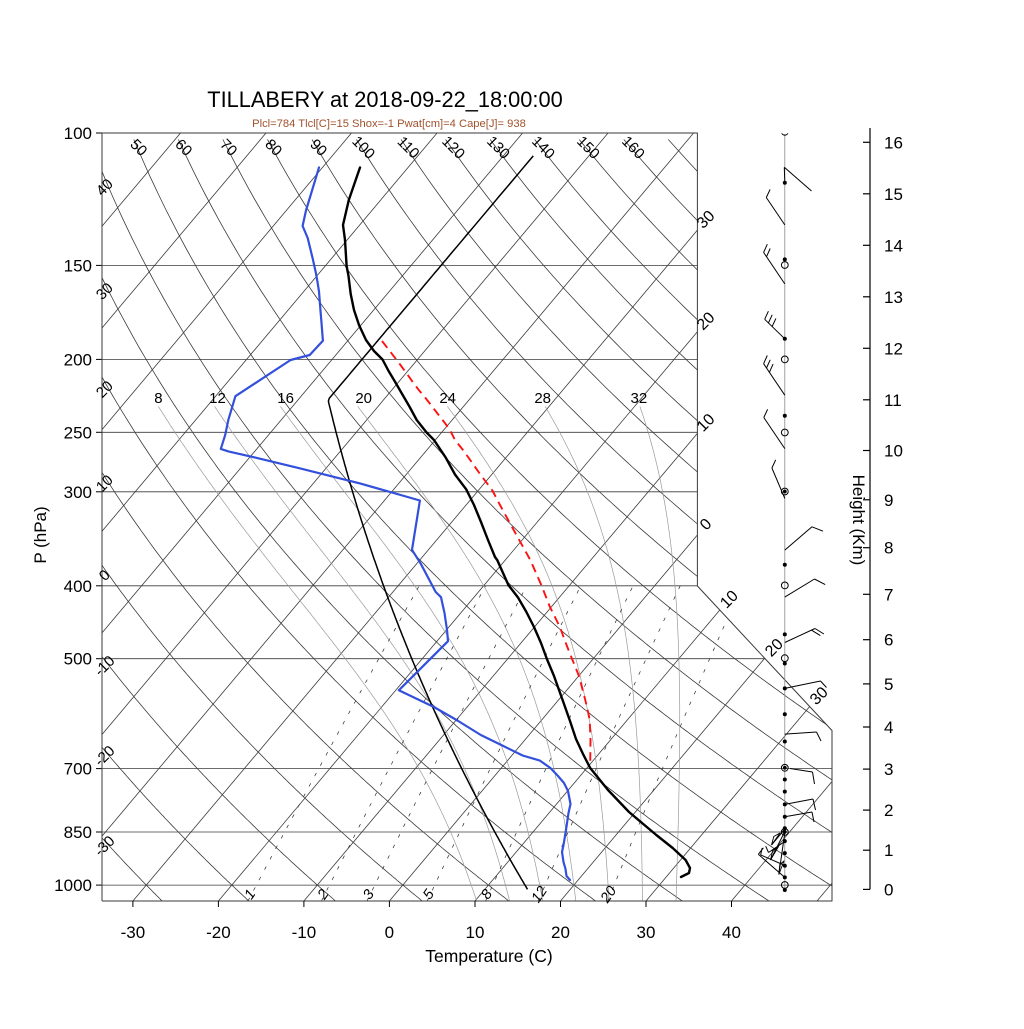 This screenshot has height=1029, width=1024. Describe the element at coordinates (639, 398) in the screenshot. I see `svg-text: 32` at that location.